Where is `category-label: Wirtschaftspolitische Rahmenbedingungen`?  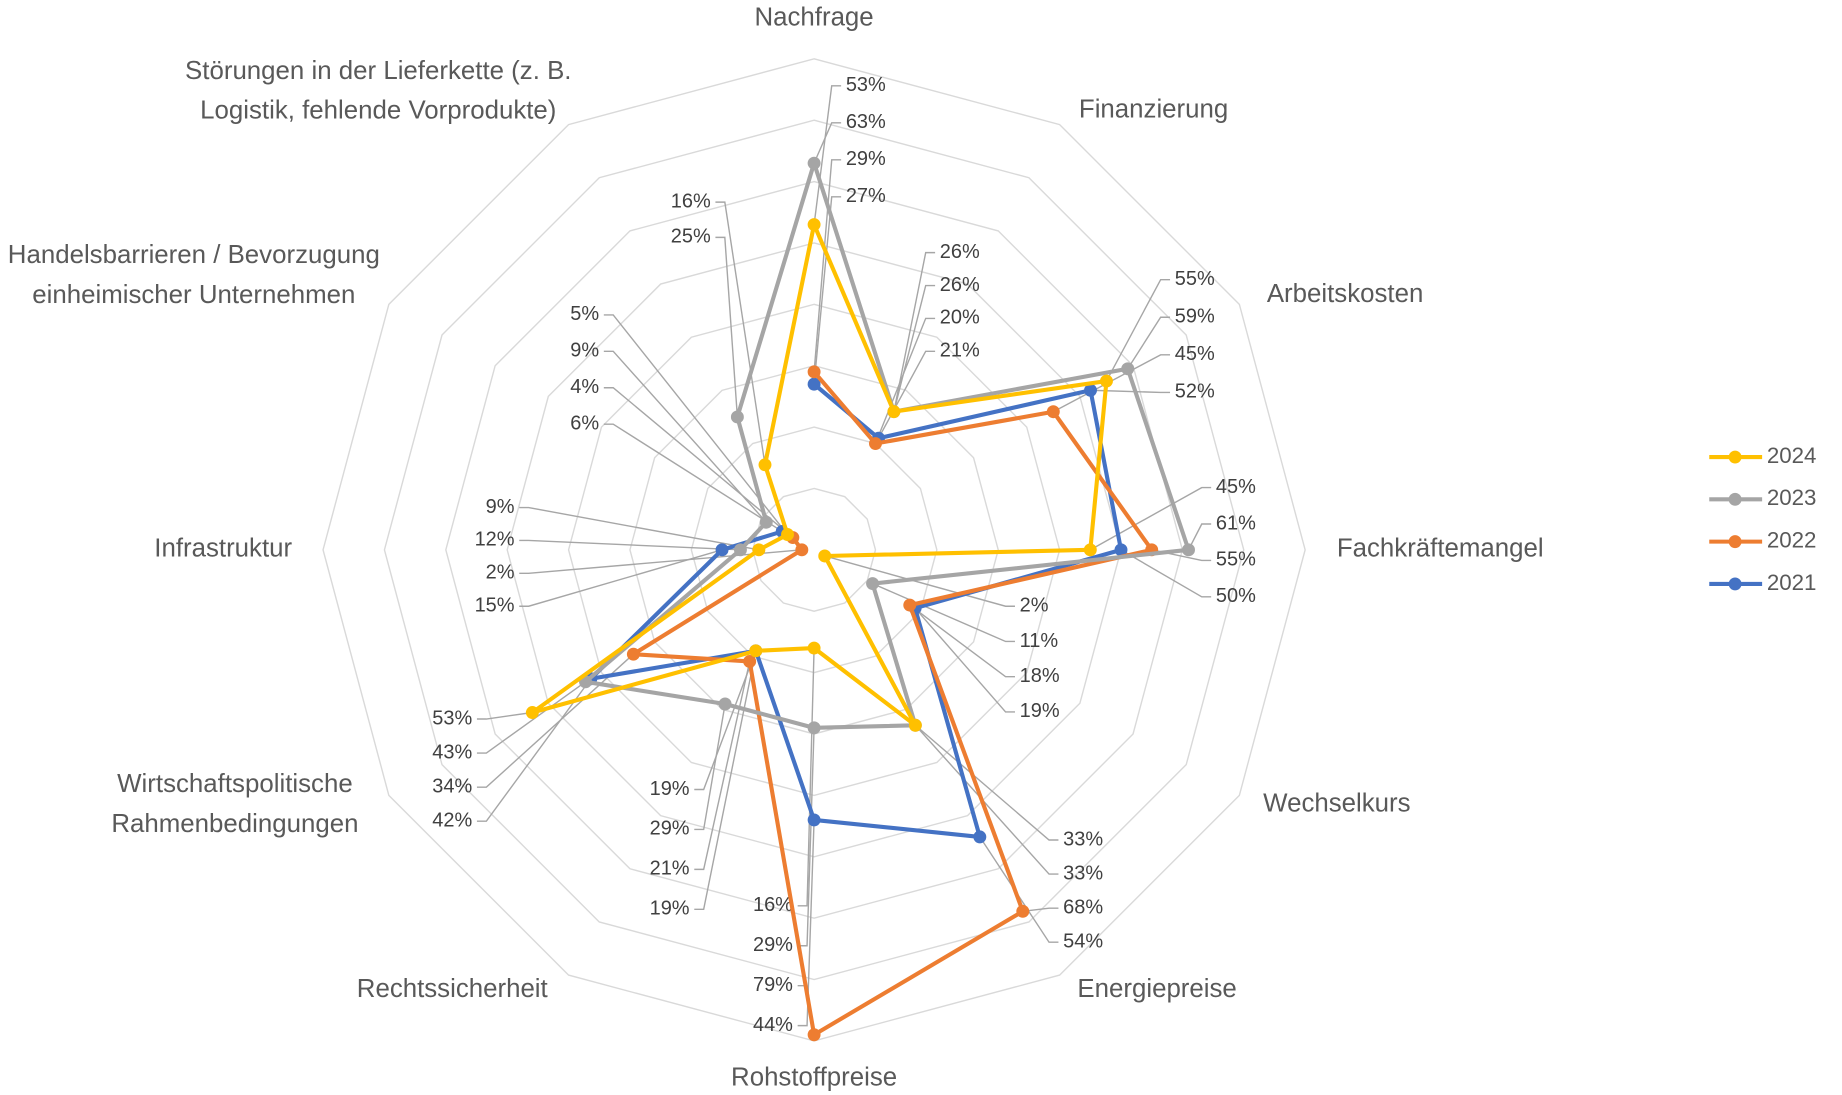 category-label: Wirtschaftspolitische Rahmenbedingungen is located at coordinates (235, 803).